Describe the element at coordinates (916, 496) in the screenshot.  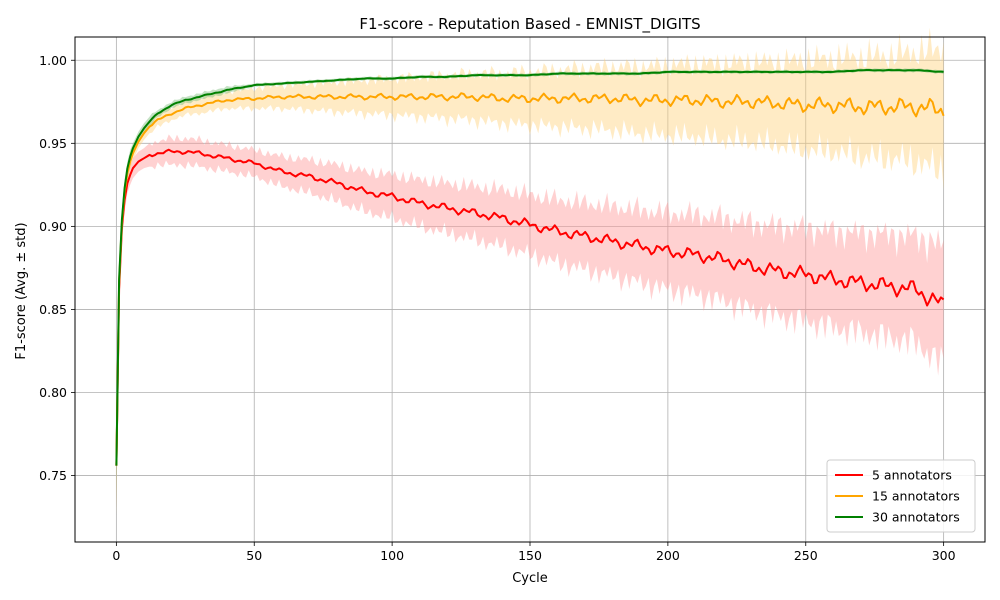
I see `legend-label: 15 annotators` at that location.